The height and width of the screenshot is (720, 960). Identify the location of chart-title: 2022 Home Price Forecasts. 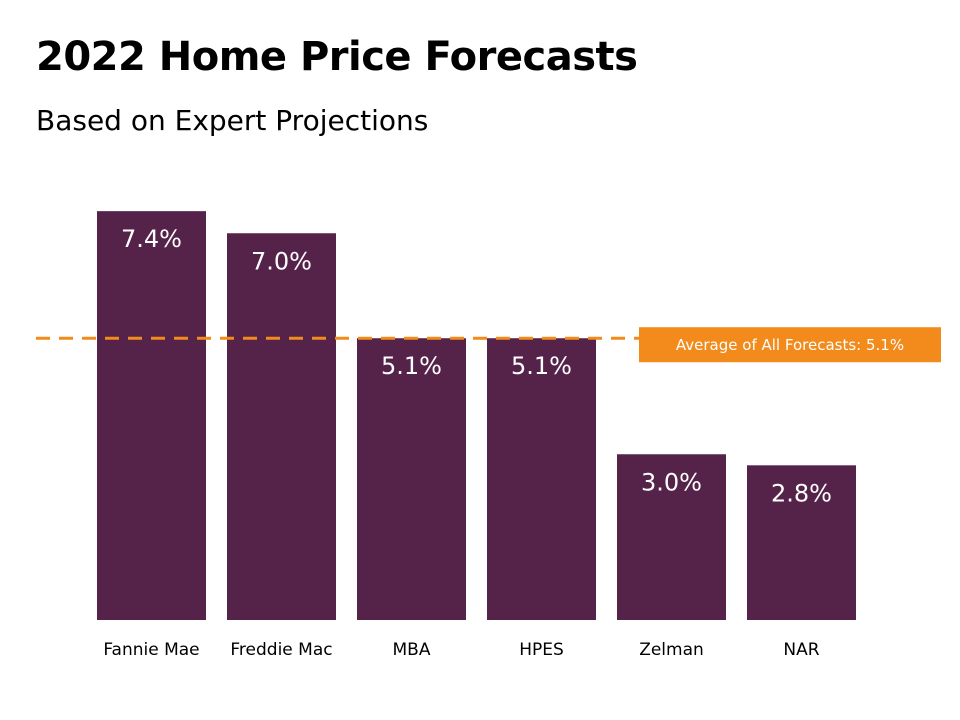
(337, 57).